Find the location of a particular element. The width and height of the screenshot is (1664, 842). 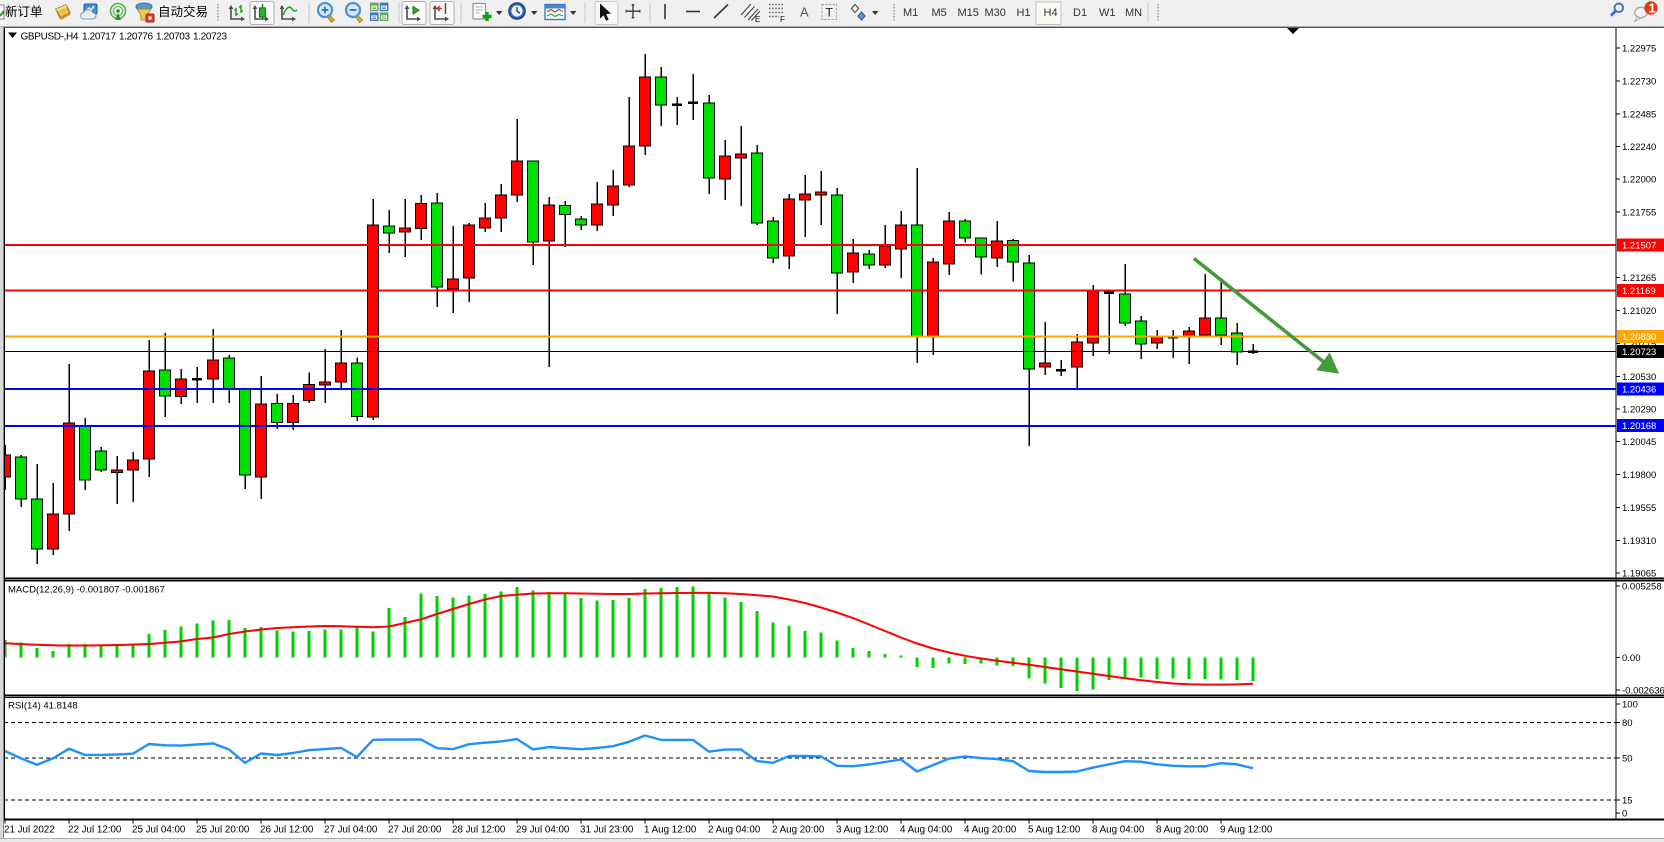

svg-text: 80 is located at coordinates (1627, 723).